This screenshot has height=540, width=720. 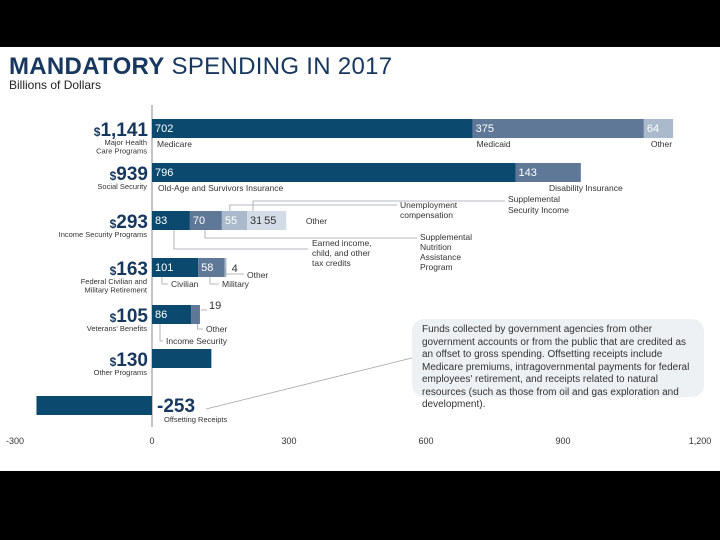 I want to click on leader-eitc, so click(x=240, y=240).